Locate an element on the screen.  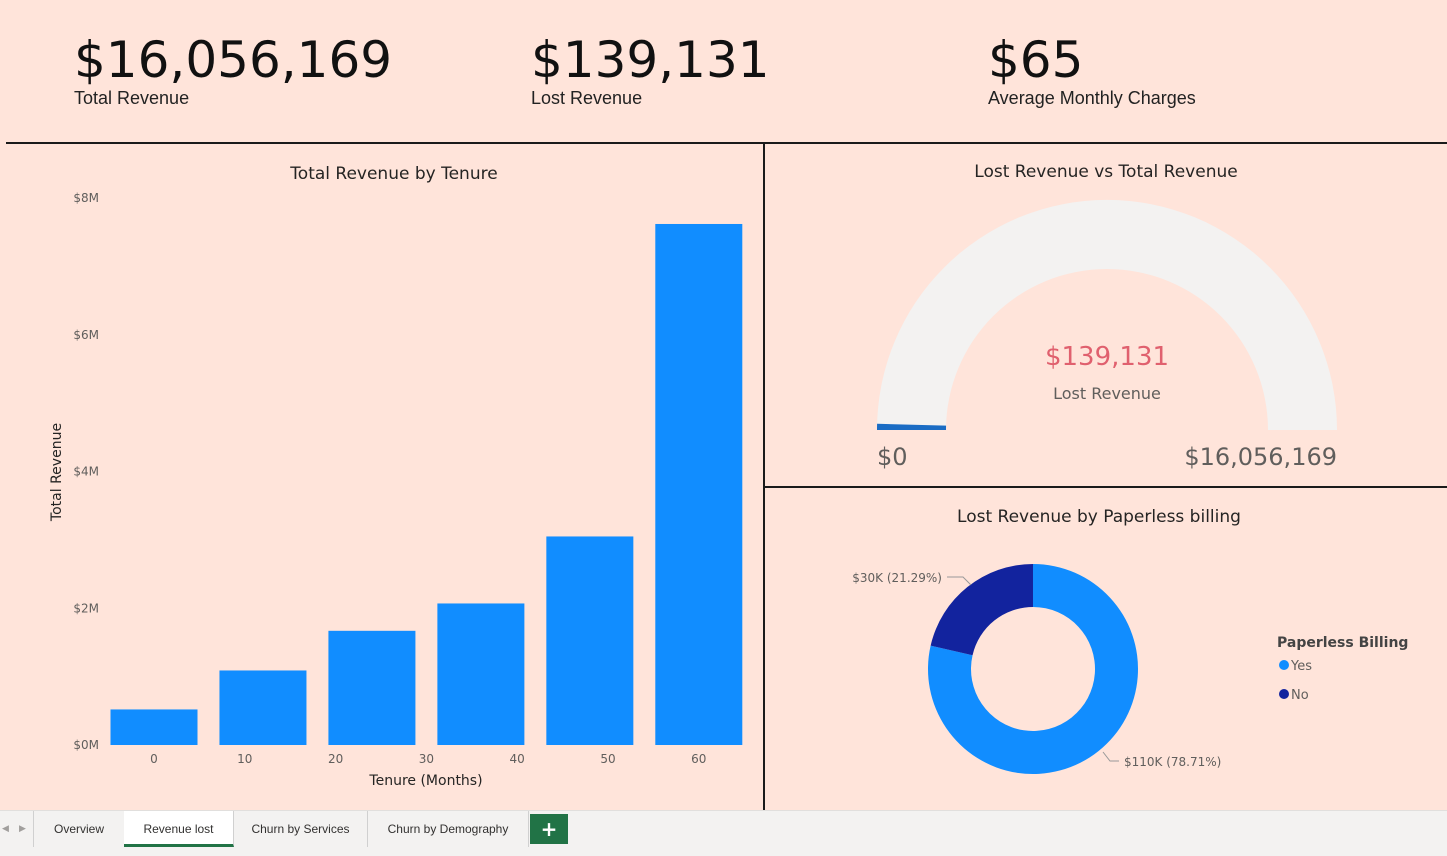
kpi-value: $16,056,169 is located at coordinates (233, 60).